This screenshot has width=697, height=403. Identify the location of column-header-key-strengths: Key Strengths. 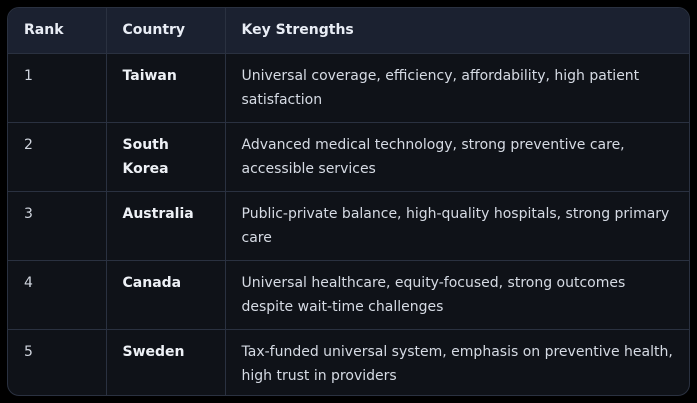
(457, 31).